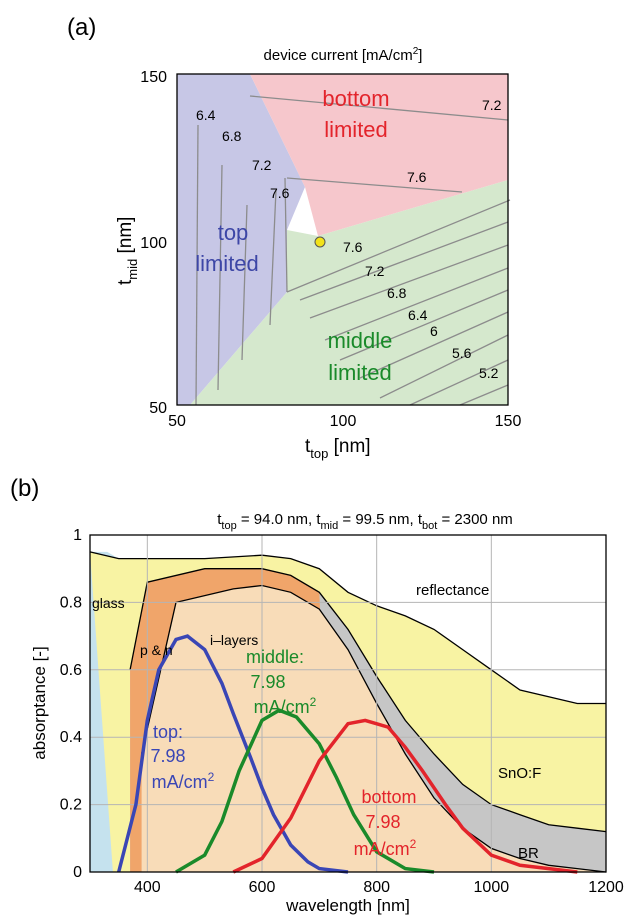  What do you see at coordinates (492, 887) in the screenshot?
I see `panel-b-xtick: 1000` at bounding box center [492, 887].